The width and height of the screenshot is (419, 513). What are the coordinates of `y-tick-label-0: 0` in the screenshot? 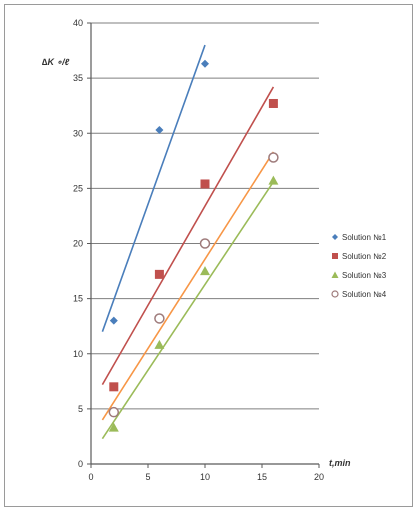 It's located at (80, 464).